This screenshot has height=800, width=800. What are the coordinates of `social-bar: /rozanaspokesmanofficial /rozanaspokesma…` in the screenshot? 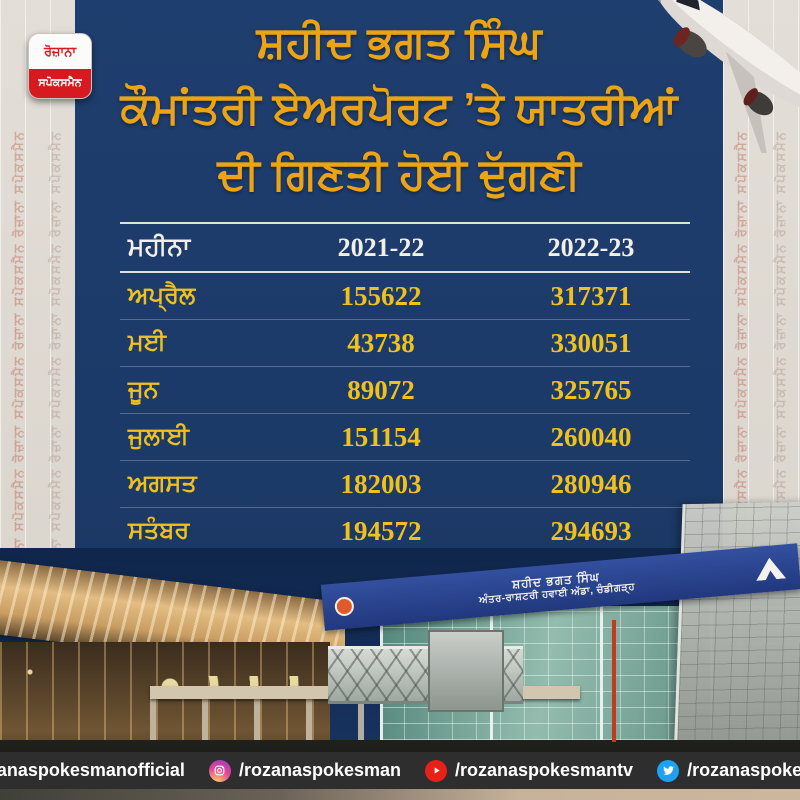 It's located at (400, 770).